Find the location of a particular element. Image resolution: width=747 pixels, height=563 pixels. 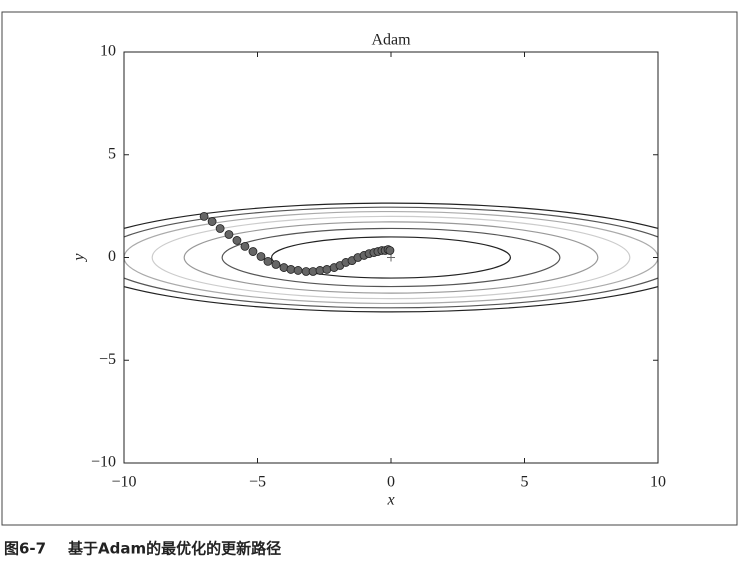

y-tick-label: −5 is located at coordinates (107, 359).